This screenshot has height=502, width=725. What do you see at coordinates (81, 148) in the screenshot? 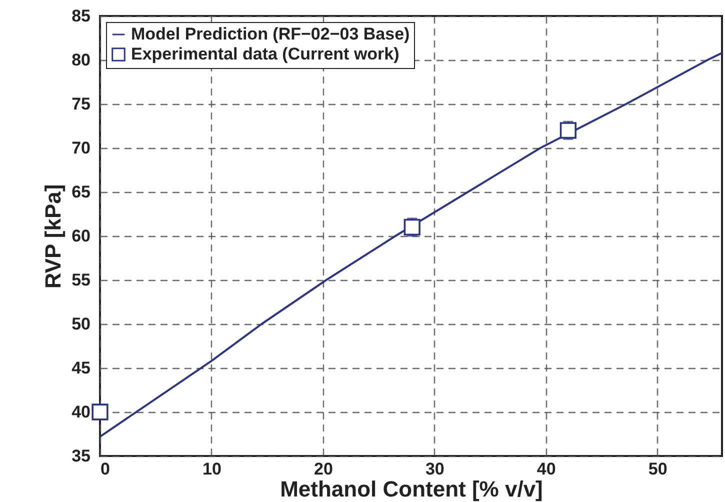
I see `y-tick-label: 70` at bounding box center [81, 148].